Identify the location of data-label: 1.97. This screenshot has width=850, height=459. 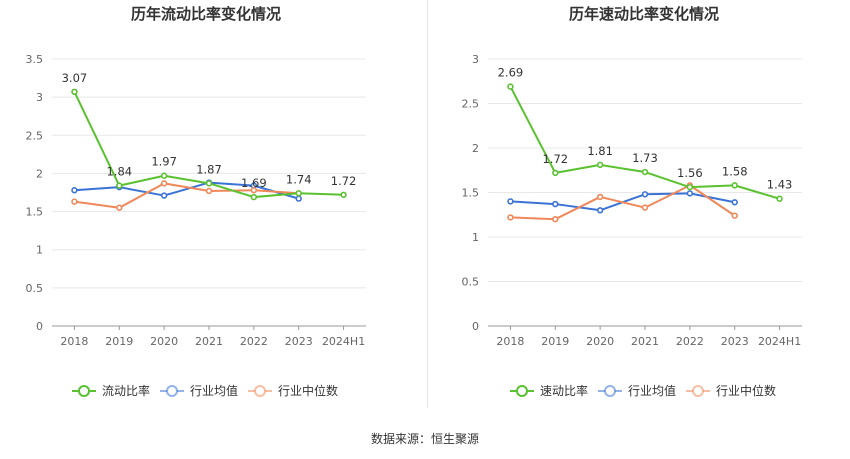
(164, 162).